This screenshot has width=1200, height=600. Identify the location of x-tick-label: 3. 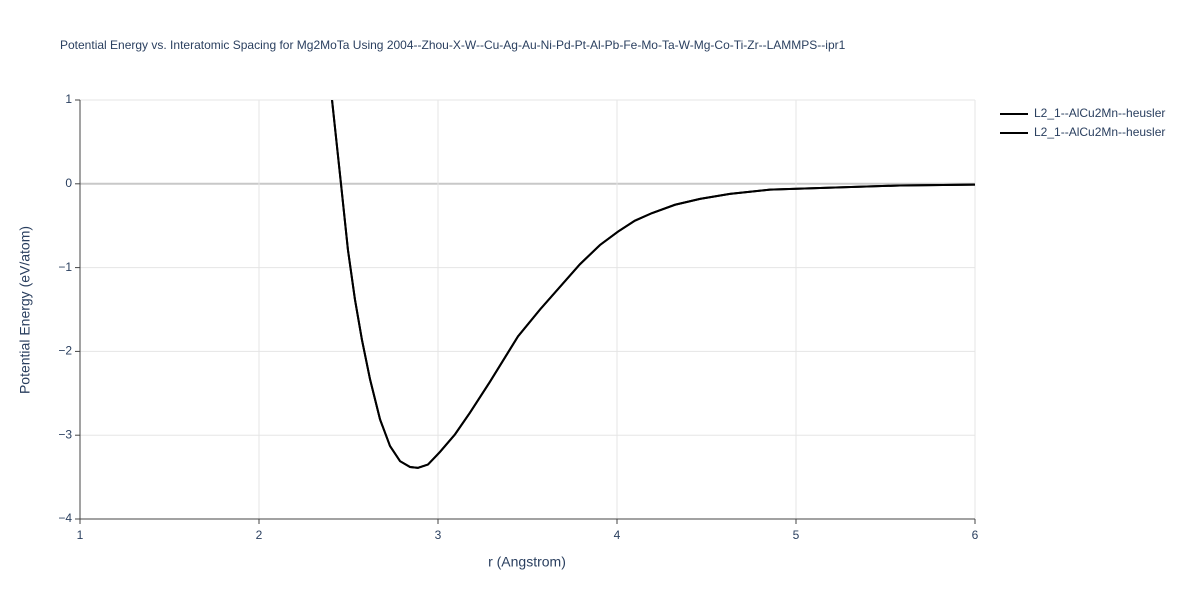
(438, 535).